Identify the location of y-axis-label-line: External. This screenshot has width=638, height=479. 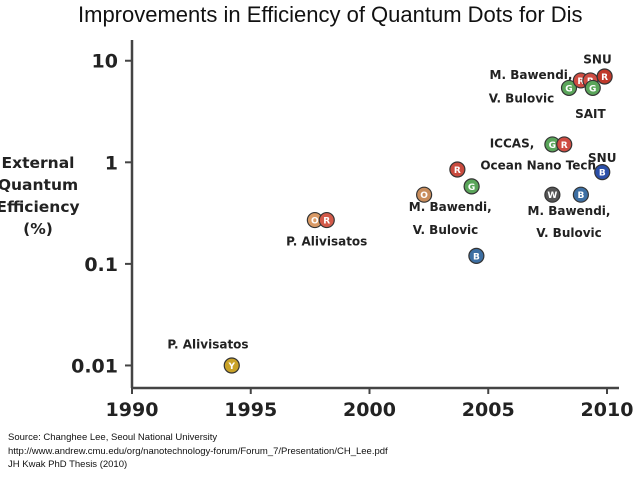
(38, 163).